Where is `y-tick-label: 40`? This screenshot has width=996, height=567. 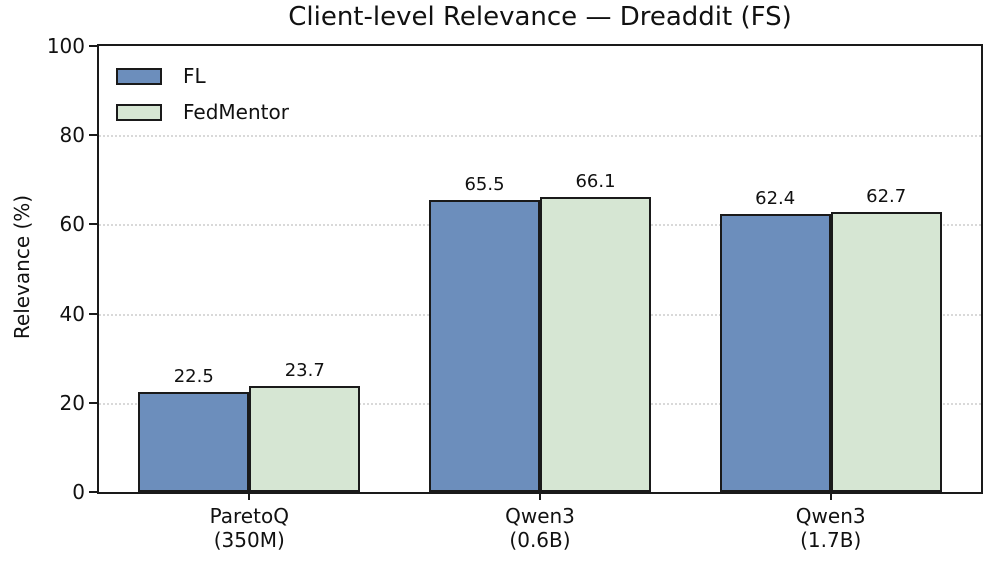
y-tick-label: 40 is located at coordinates (72, 313).